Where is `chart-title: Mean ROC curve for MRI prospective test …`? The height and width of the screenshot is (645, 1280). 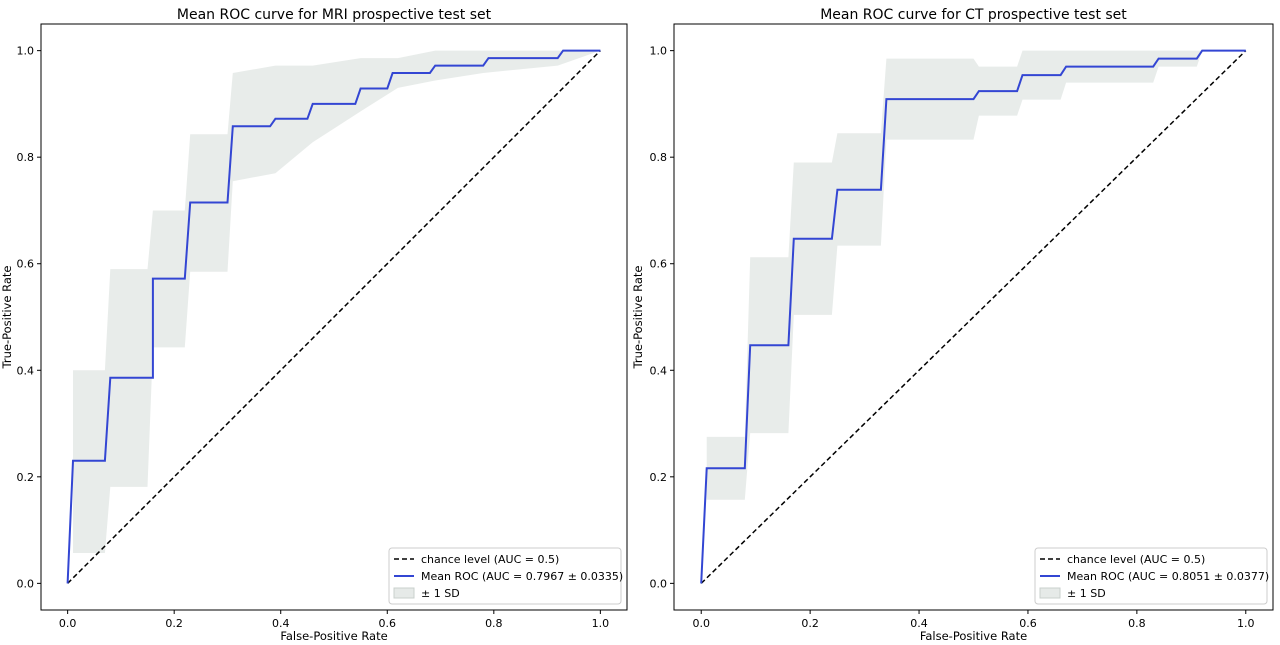 chart-title: Mean ROC curve for MRI prospective test … is located at coordinates (334, 15).